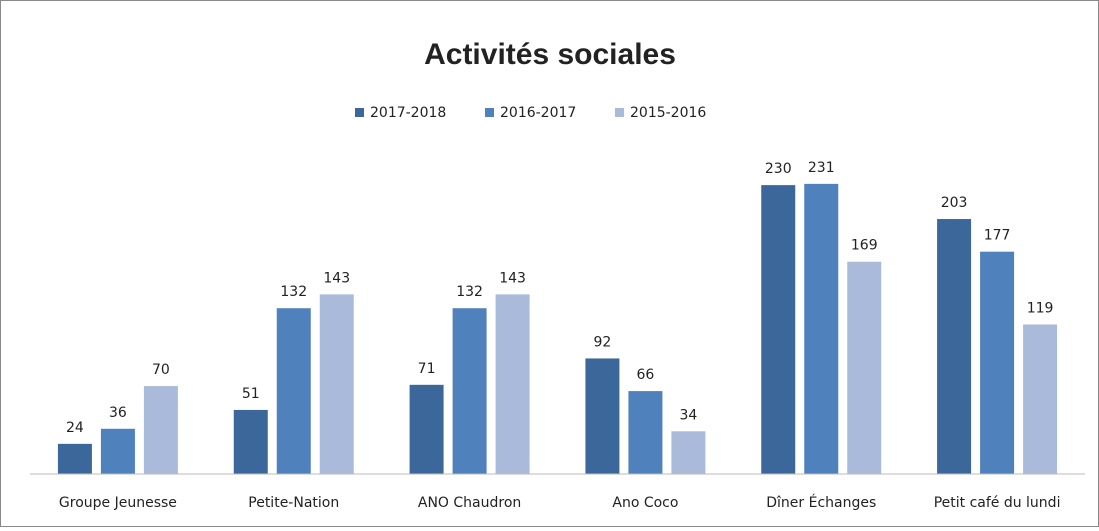 The width and height of the screenshot is (1099, 531). What do you see at coordinates (118, 503) in the screenshot?
I see `x-tick-label: Groupe Jeunesse` at bounding box center [118, 503].